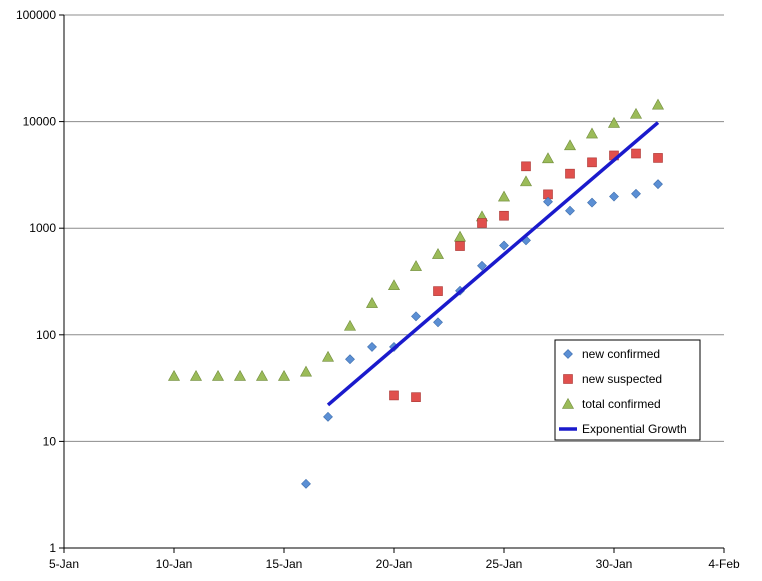  Describe the element at coordinates (40, 281) in the screenshot. I see `y-axis-ticks: 1 10 100 1000 10000 100000` at that location.